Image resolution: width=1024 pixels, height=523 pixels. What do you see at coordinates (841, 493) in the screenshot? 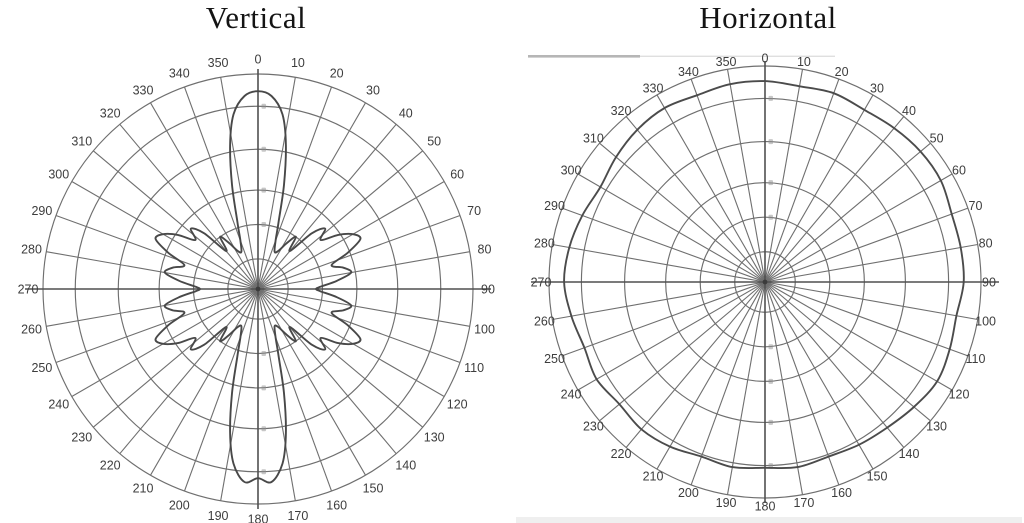
I see `angle-label: 160` at bounding box center [841, 493].